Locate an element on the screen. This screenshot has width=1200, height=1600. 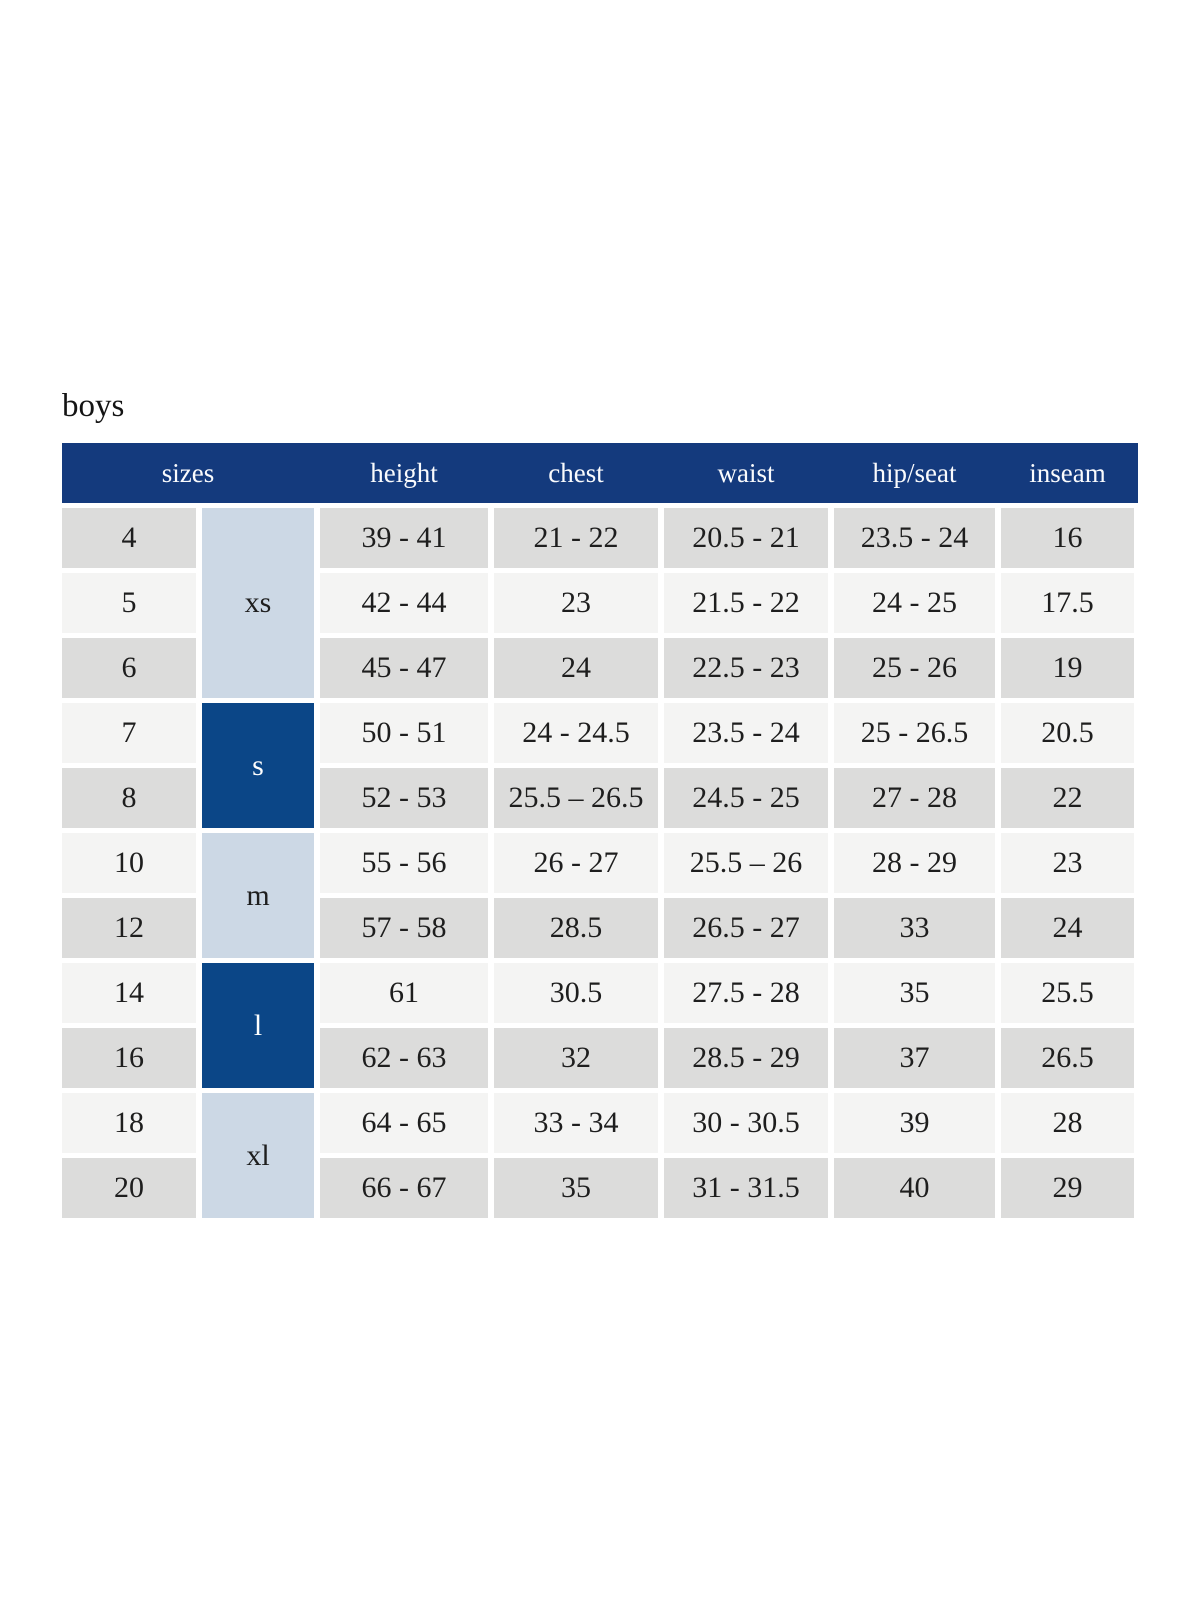
cell-chest: 35 is located at coordinates (576, 1188).